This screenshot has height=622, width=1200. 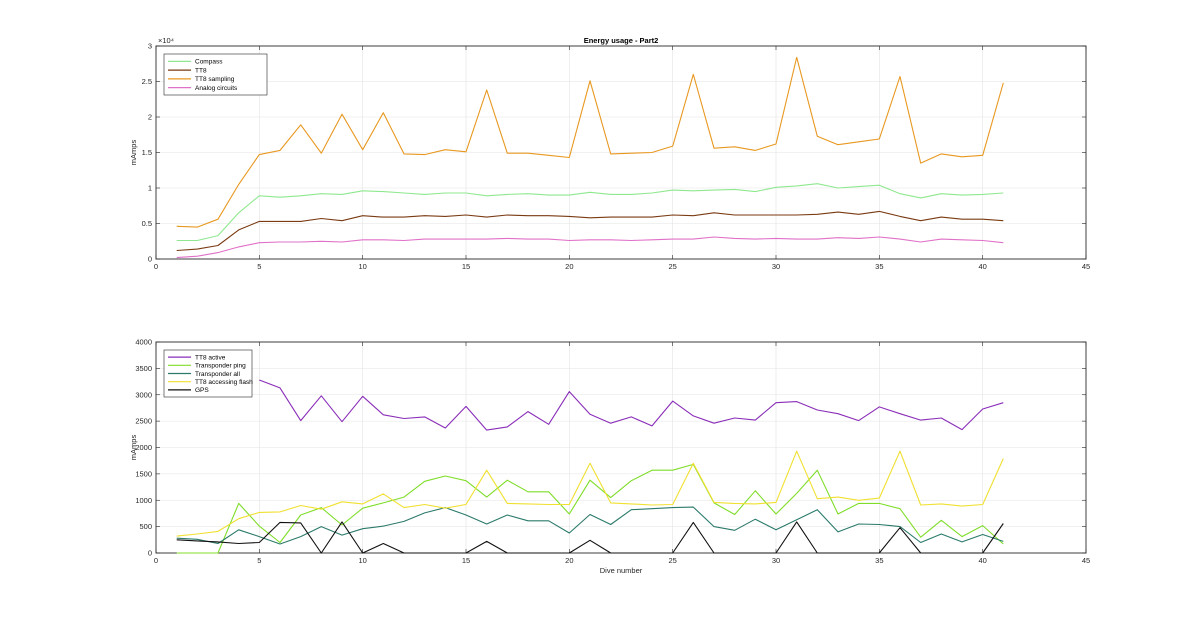 I want to click on y-exponent-label: ×10⁴, so click(x=166, y=40).